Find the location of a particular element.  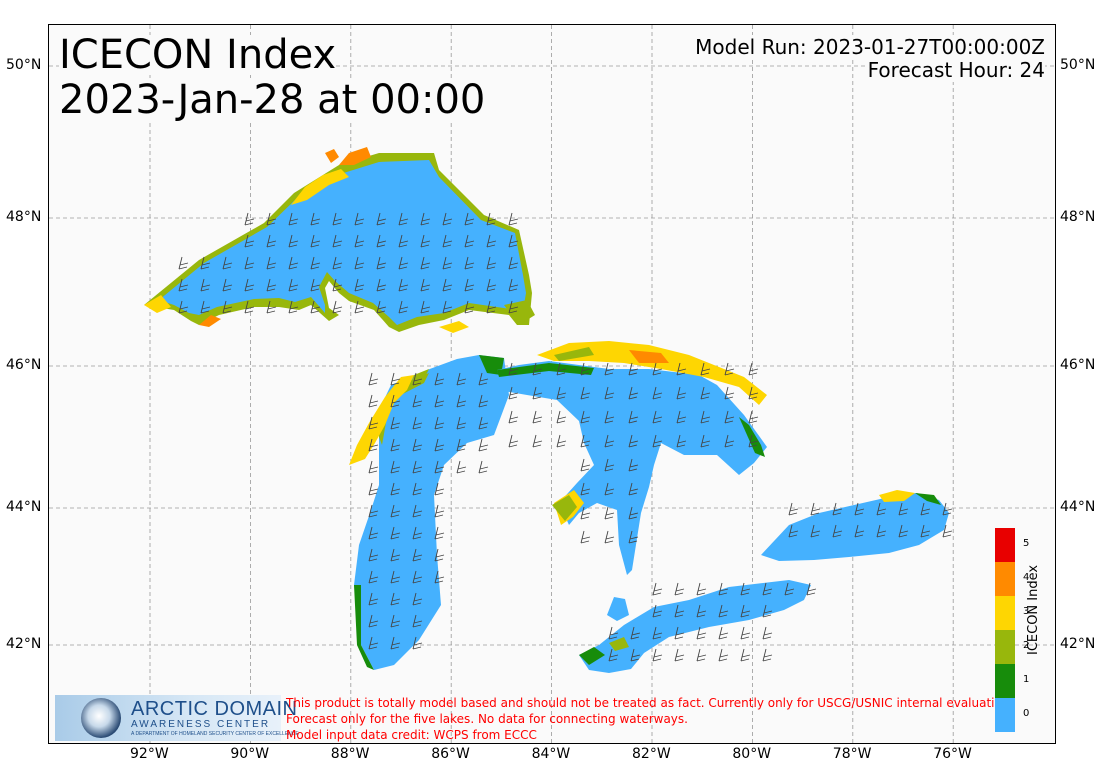

latitude-tick-label: 48°N is located at coordinates (1078, 217).